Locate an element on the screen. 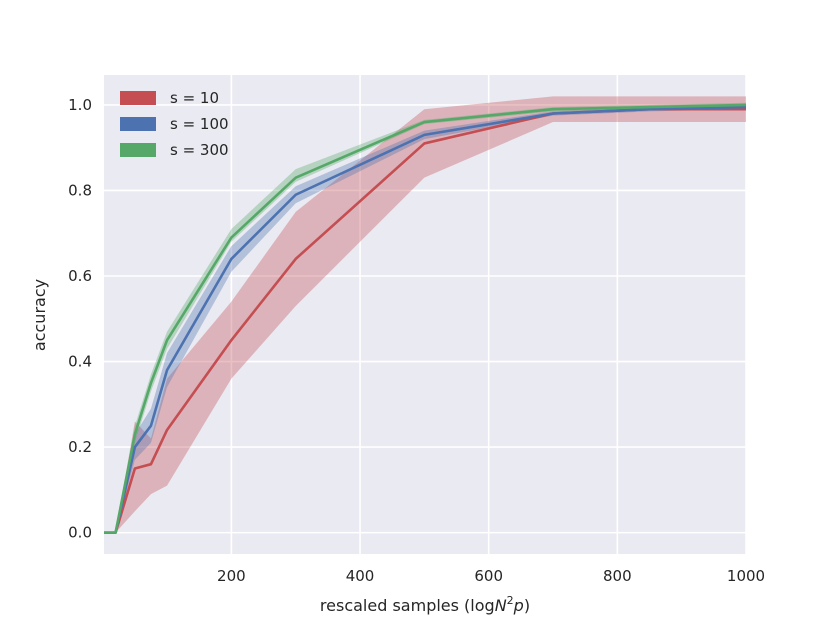 Image resolution: width=830 pixels, height=623 pixels. legend: s = 10 s = 100 s = 300 is located at coordinates (174, 124).